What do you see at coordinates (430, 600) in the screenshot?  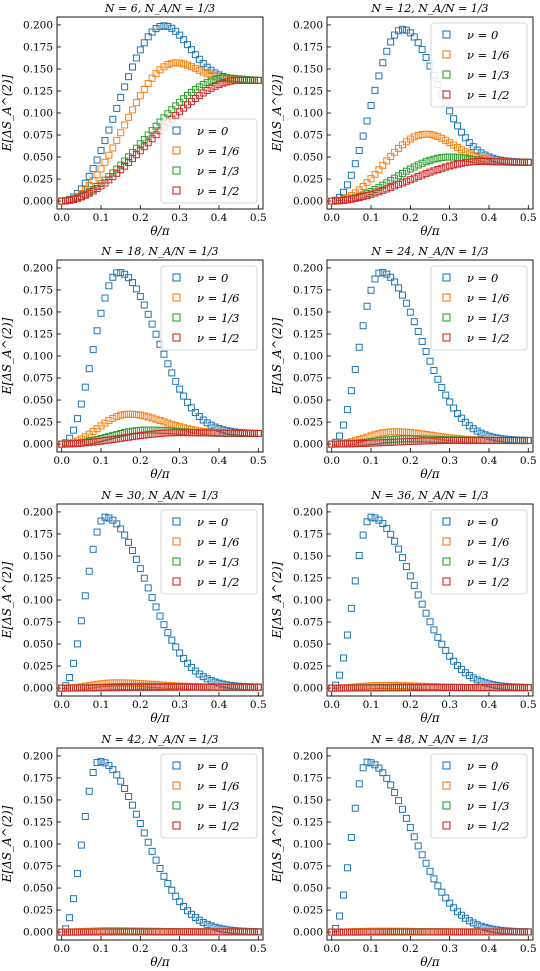 I see `axes-frame` at bounding box center [430, 600].